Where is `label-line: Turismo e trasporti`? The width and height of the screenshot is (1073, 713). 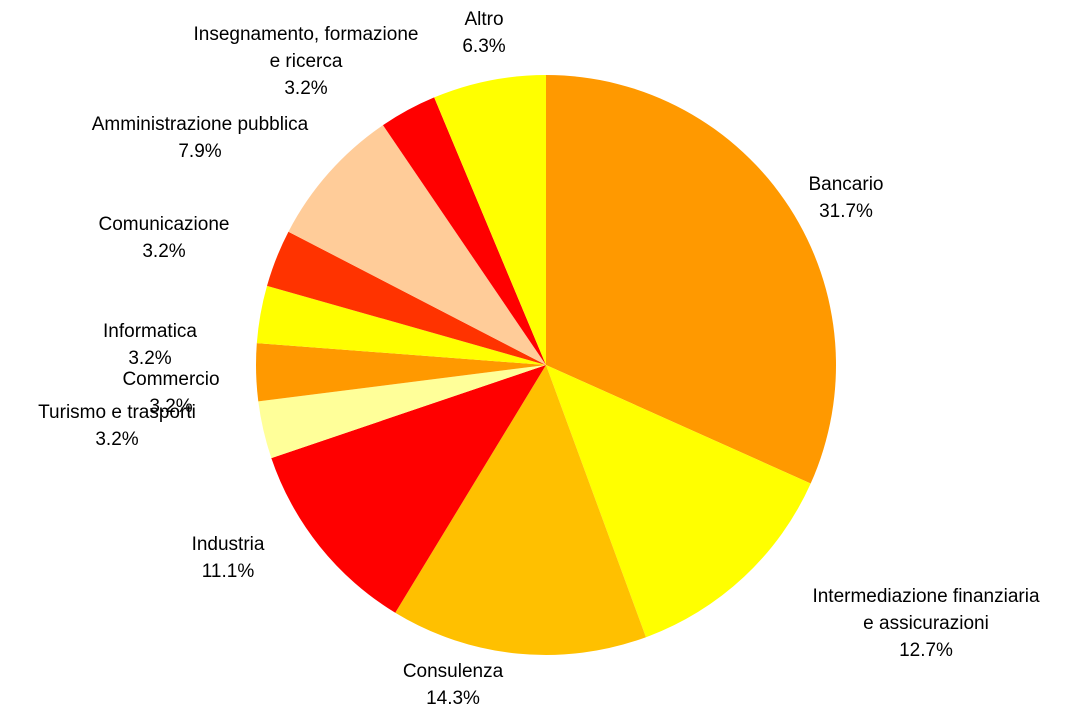 label-line: Turismo e trasporti is located at coordinates (117, 412).